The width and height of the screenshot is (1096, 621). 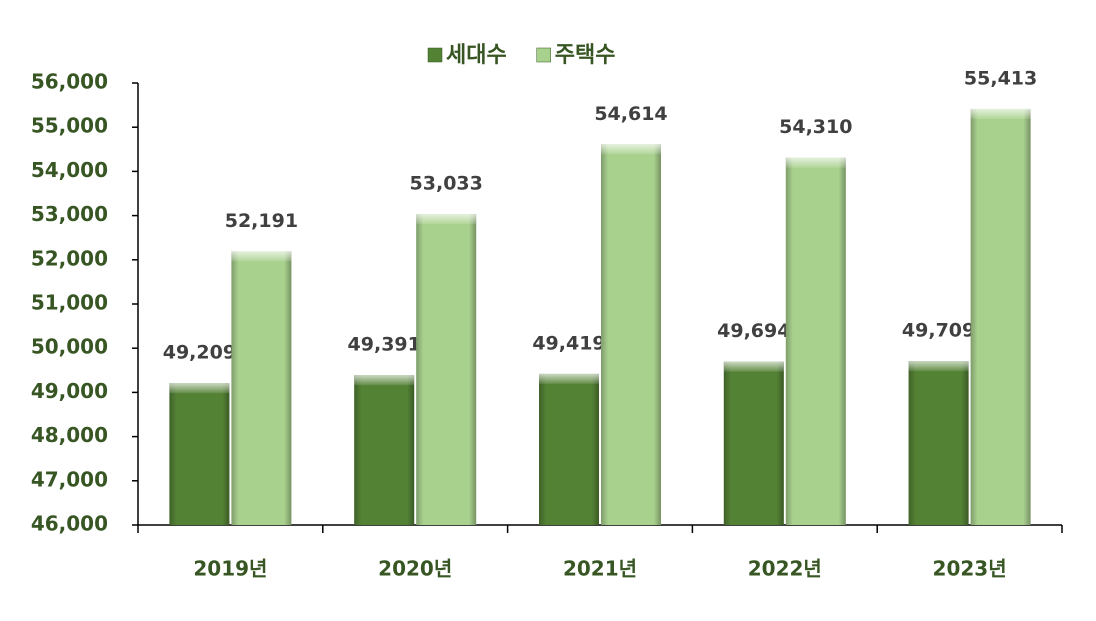 What do you see at coordinates (415, 569) in the screenshot?
I see `x-tick-label: 2020년` at bounding box center [415, 569].